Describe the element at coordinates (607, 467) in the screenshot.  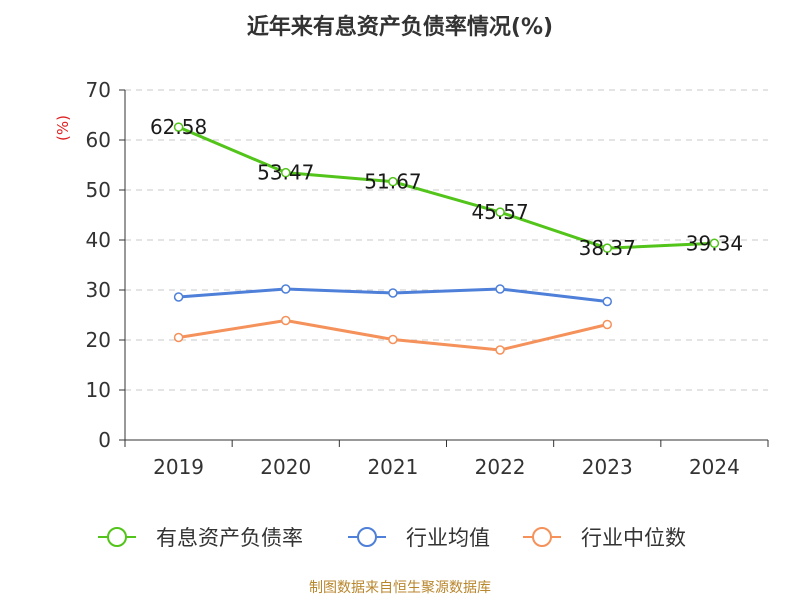
I see `x-tick-label: 2023` at that location.